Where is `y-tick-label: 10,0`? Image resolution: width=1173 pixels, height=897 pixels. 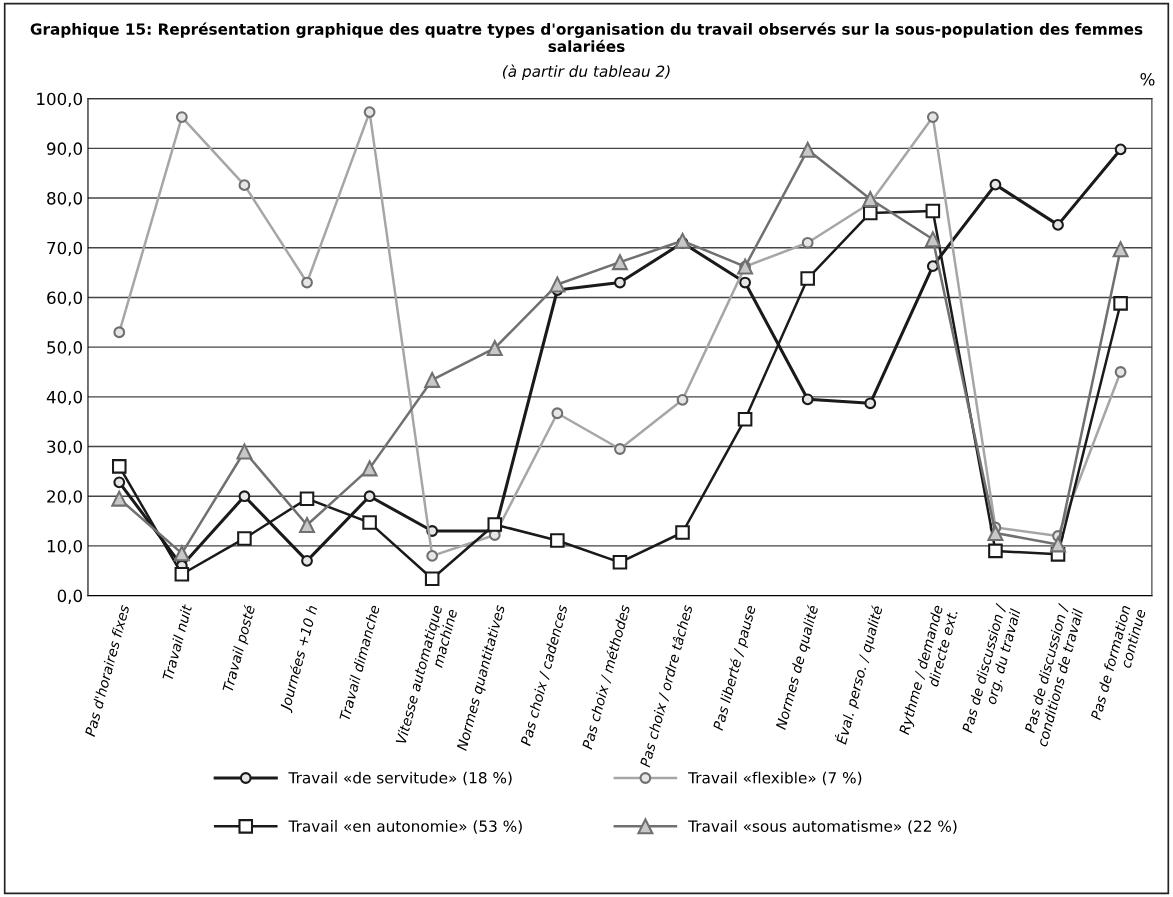
y-tick-label: 10,0 is located at coordinates (65, 547).